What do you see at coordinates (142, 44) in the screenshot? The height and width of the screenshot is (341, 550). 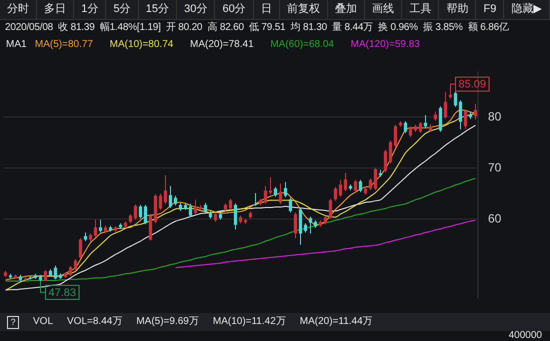 I see `text: MA(10)=80.74` at bounding box center [142, 44].